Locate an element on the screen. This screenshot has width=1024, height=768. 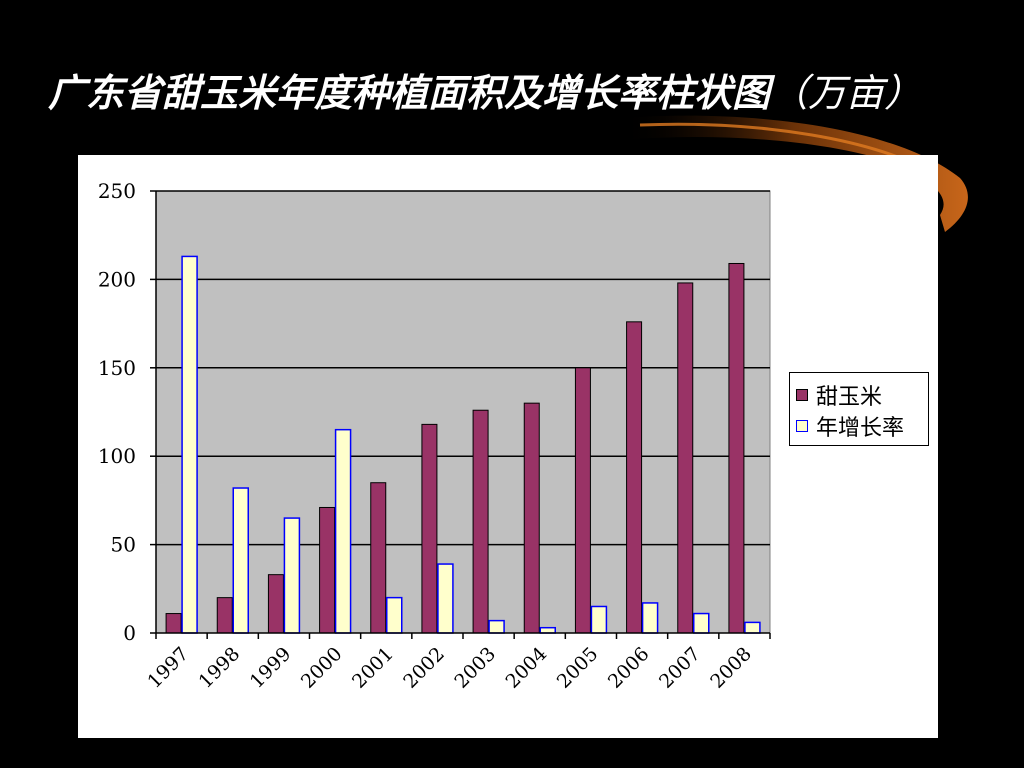
x-tick-label-2008: 2008 is located at coordinates (731, 668).